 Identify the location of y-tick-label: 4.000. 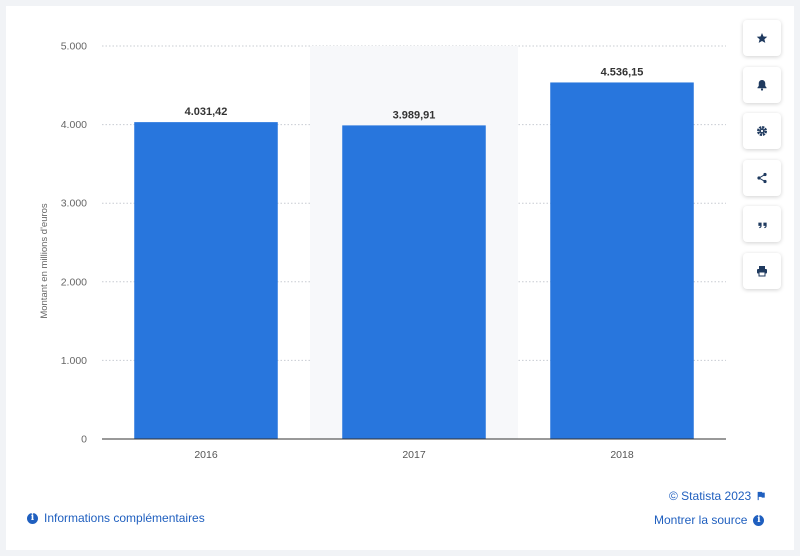
(74, 125).